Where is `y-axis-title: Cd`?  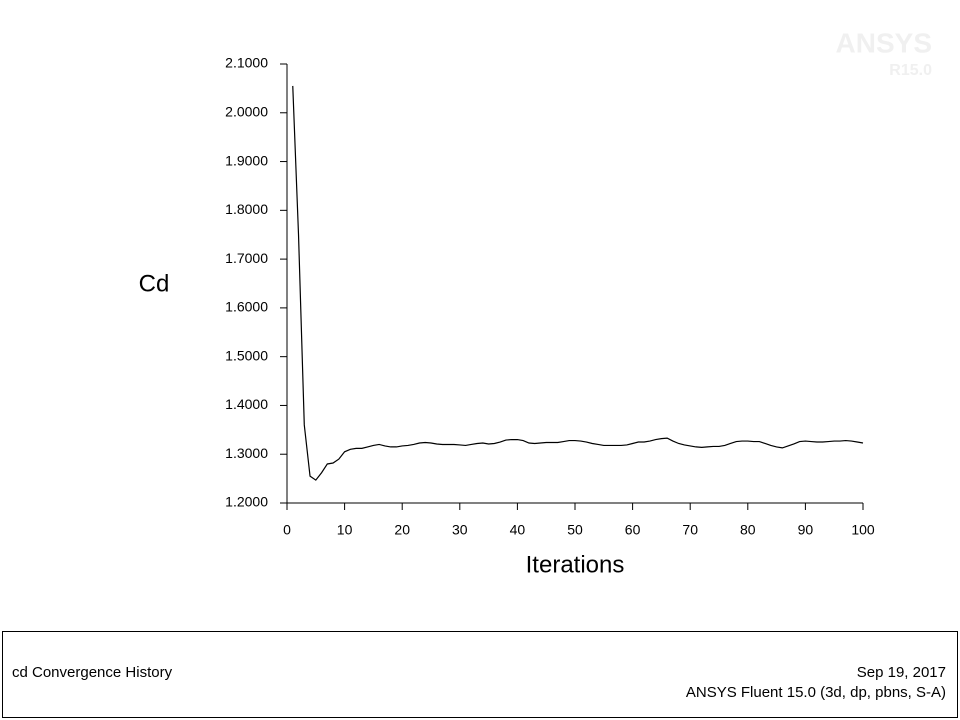 y-axis-title: Cd is located at coordinates (154, 283).